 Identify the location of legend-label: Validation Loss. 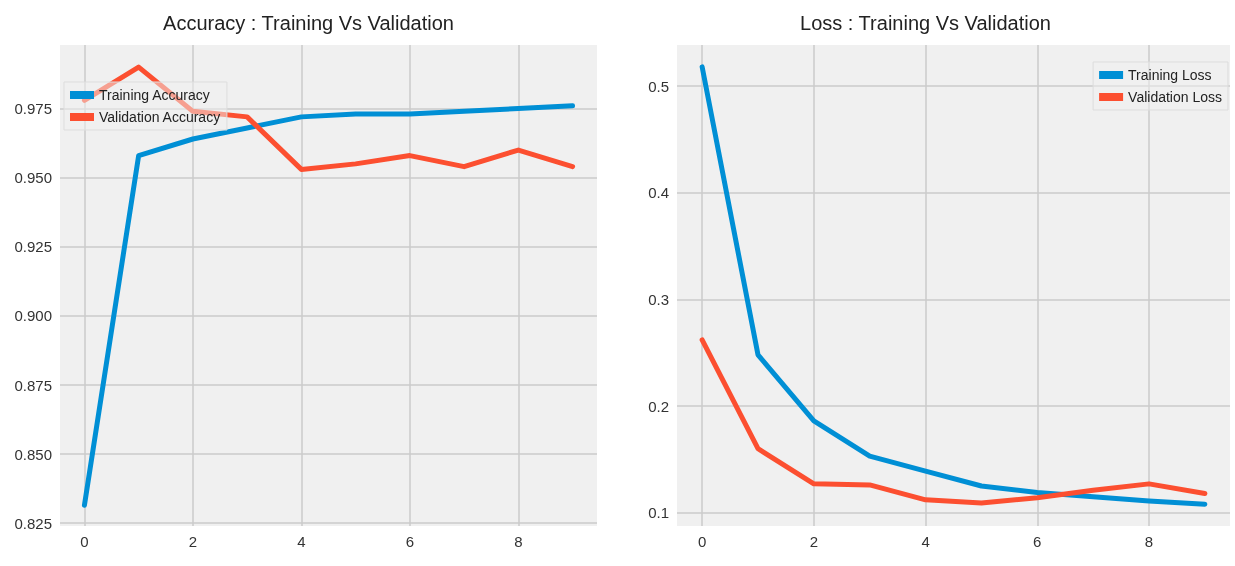
(1175, 97).